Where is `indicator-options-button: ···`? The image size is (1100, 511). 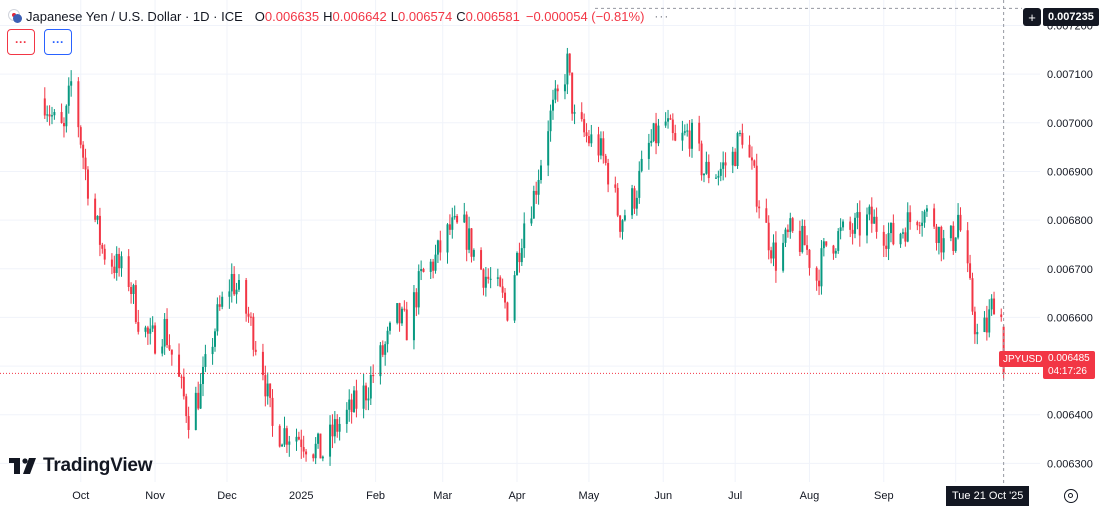 indicator-options-button: ··· is located at coordinates (58, 42).